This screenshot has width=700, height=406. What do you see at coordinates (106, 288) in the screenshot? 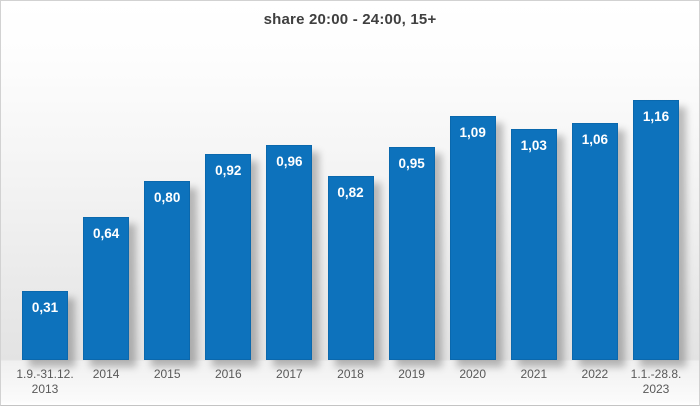
I see `bar-2014: 0,64` at bounding box center [106, 288].